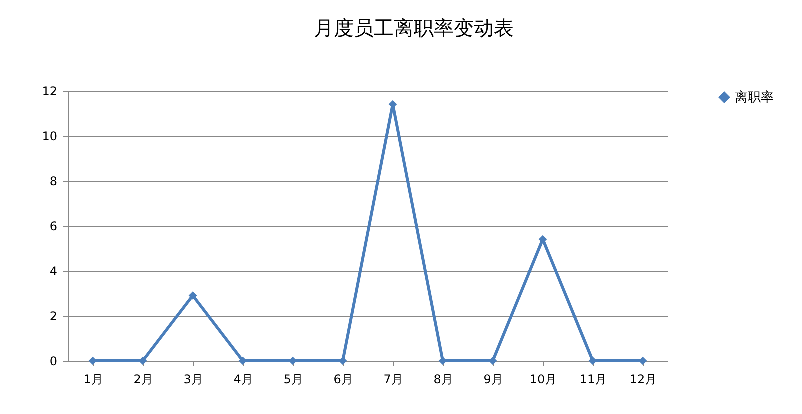  I want to click on x-tick-label: 10月, so click(544, 379).